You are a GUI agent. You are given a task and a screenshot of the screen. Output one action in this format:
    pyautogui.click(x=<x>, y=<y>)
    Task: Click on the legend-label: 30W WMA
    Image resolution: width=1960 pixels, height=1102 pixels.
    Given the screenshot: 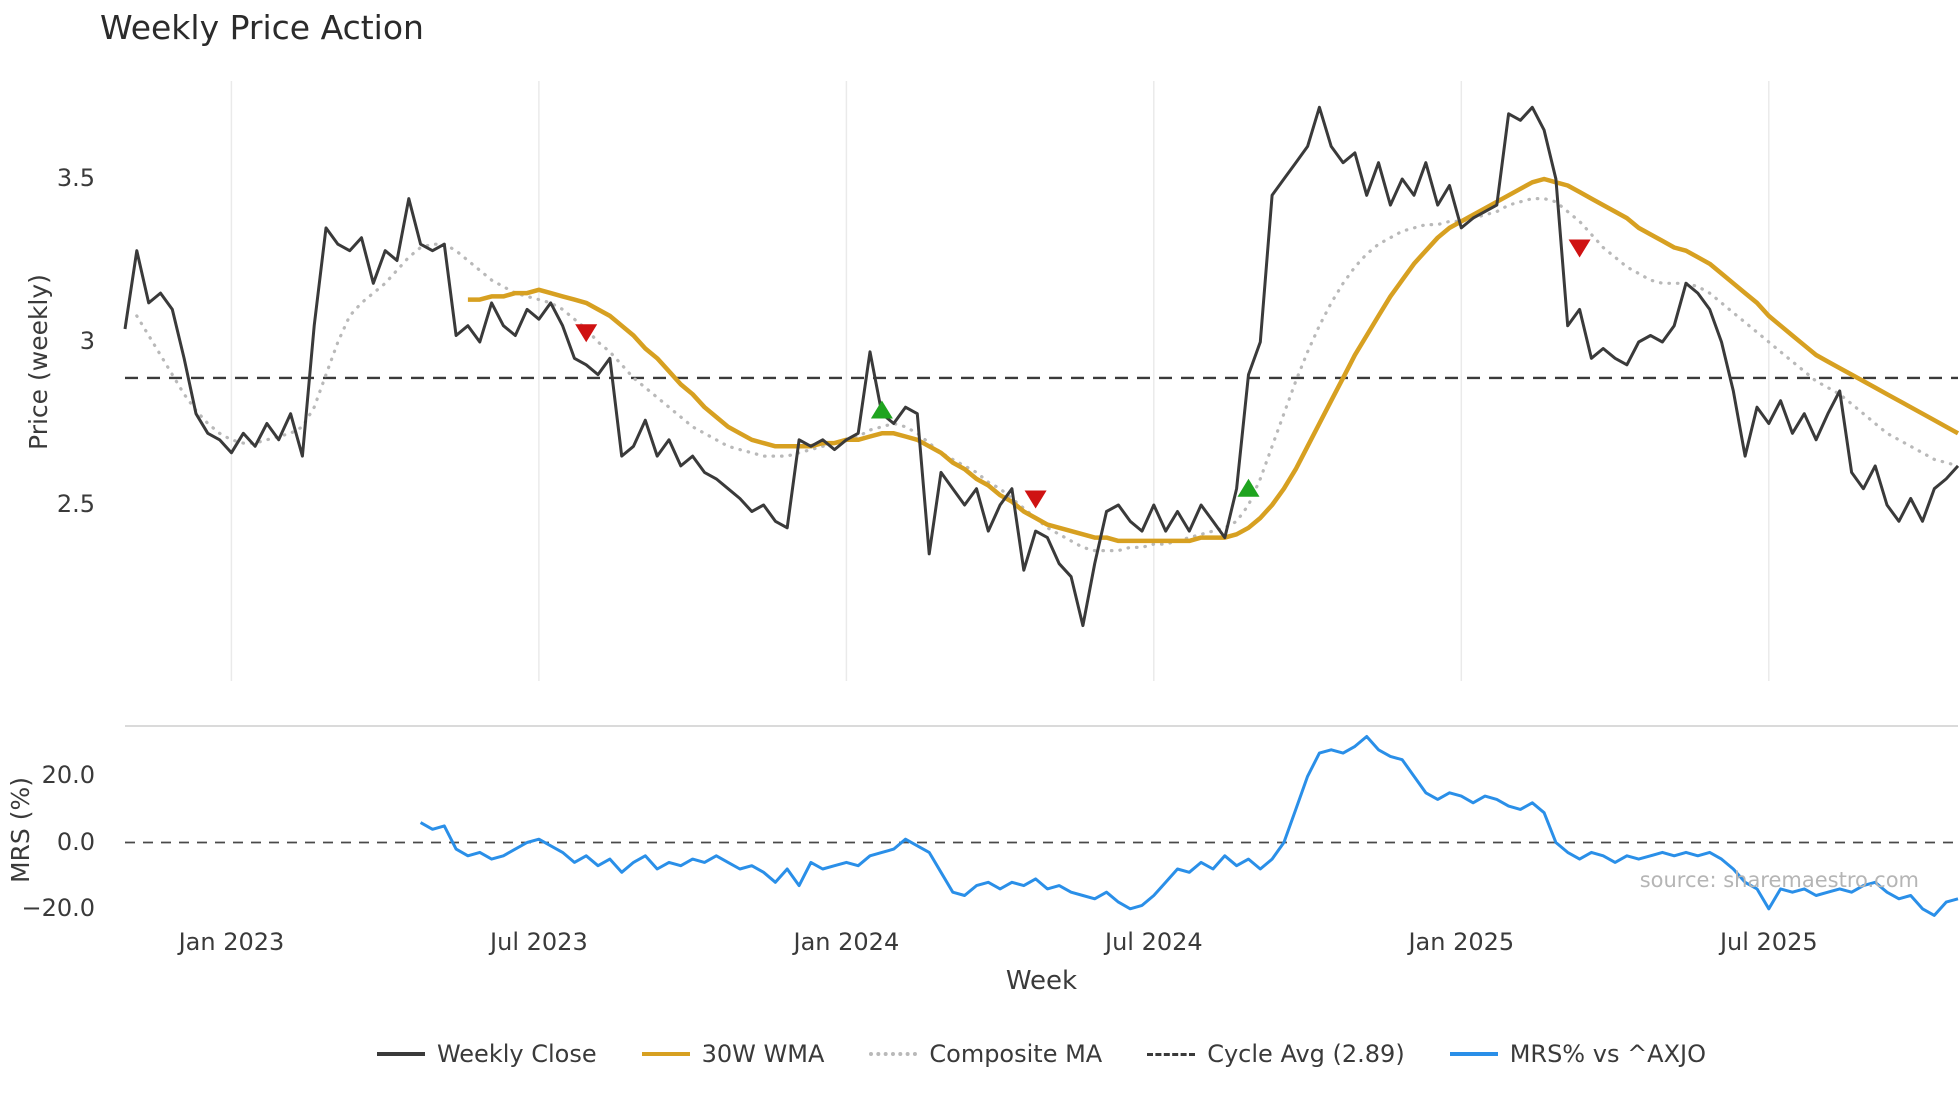 What is the action you would take?
    pyautogui.click(x=763, y=1054)
    